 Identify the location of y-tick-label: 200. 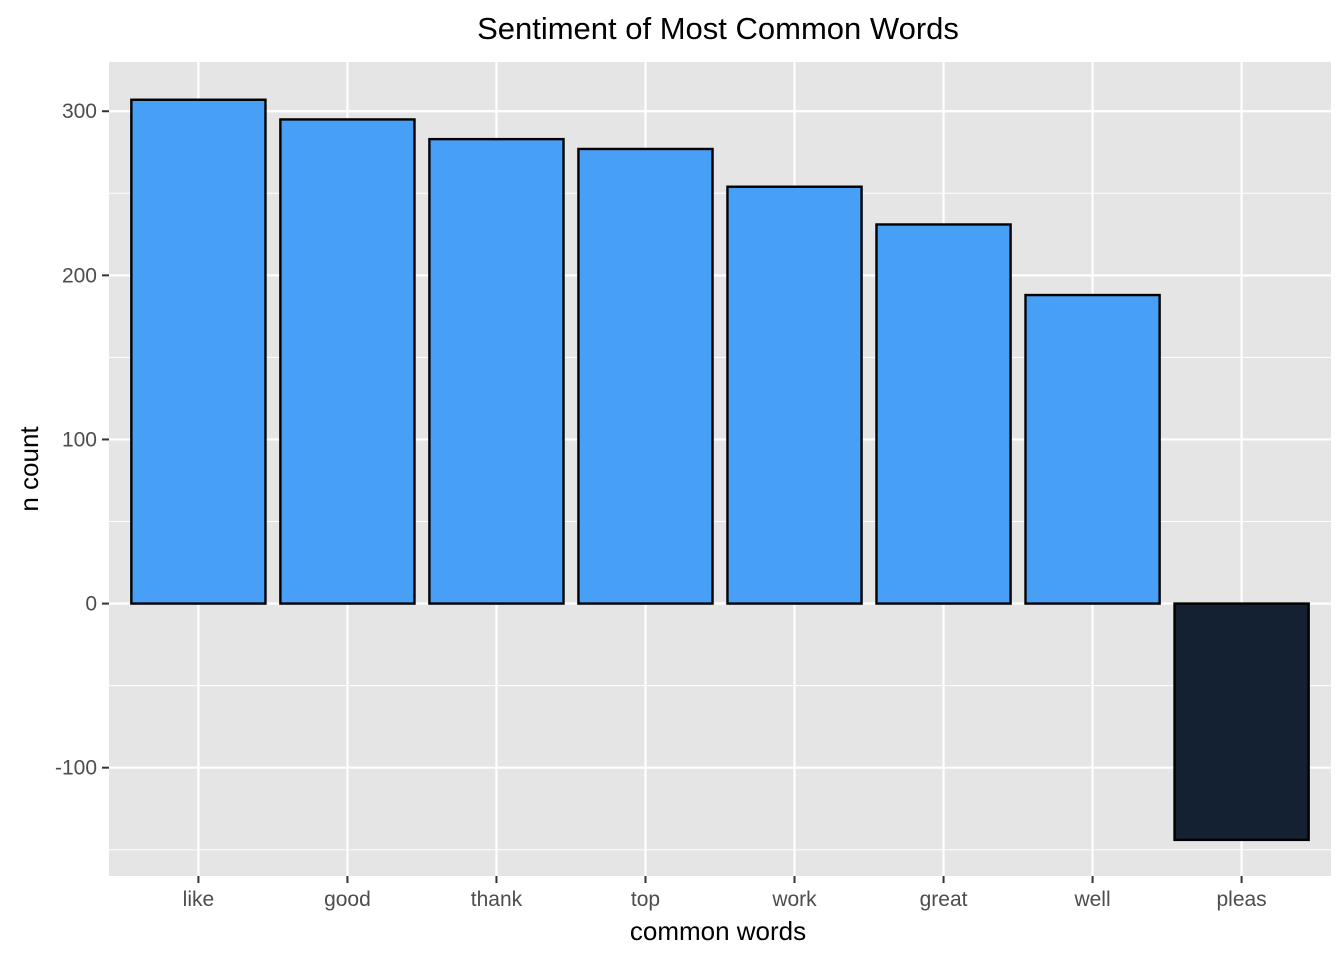
(79, 275).